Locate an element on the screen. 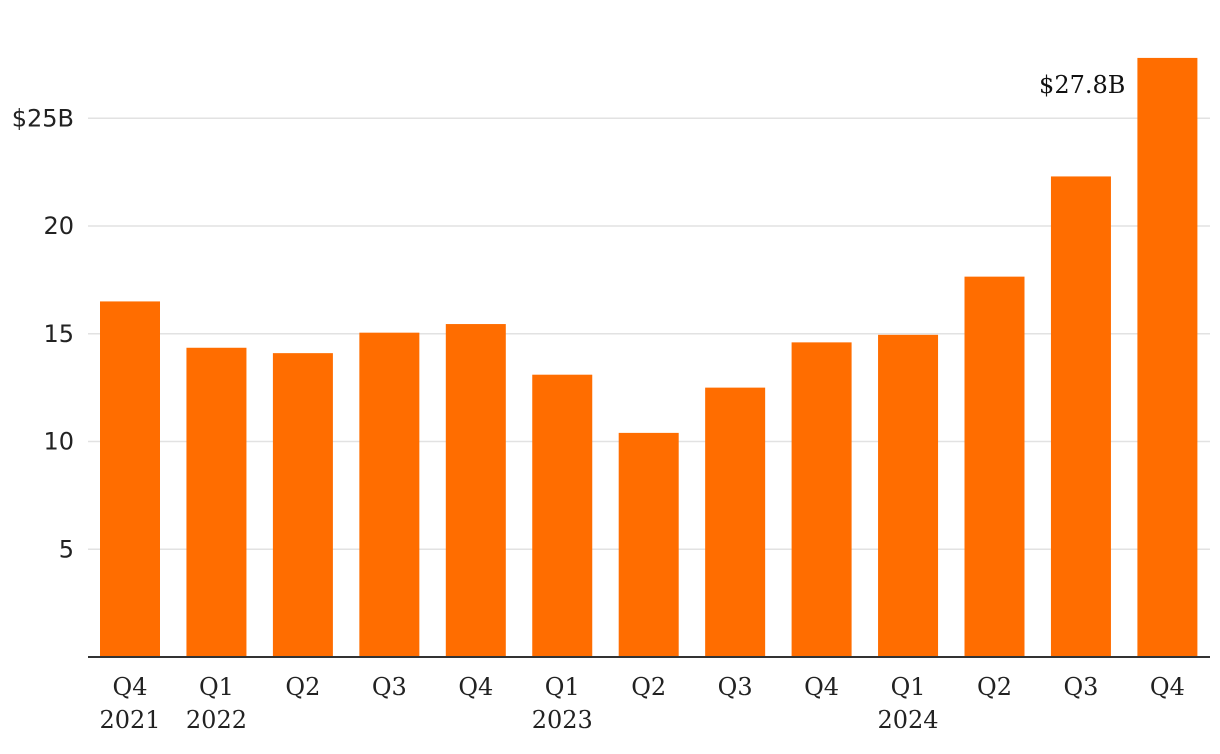  x-tick-year-label: 2021 is located at coordinates (129, 720).